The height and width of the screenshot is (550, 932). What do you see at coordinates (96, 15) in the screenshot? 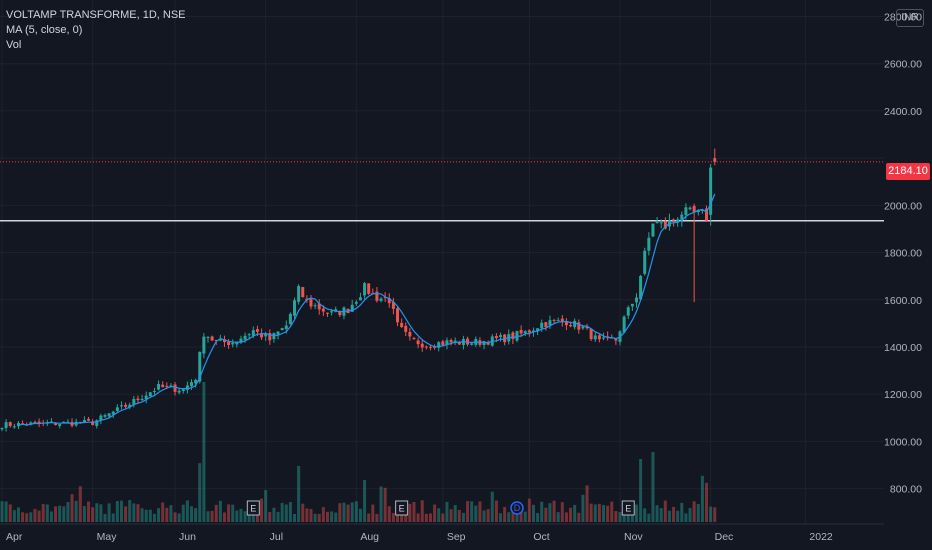
I see `symbol-title: VOLTAMP TRANSFORME, 1D, NSE` at bounding box center [96, 15].